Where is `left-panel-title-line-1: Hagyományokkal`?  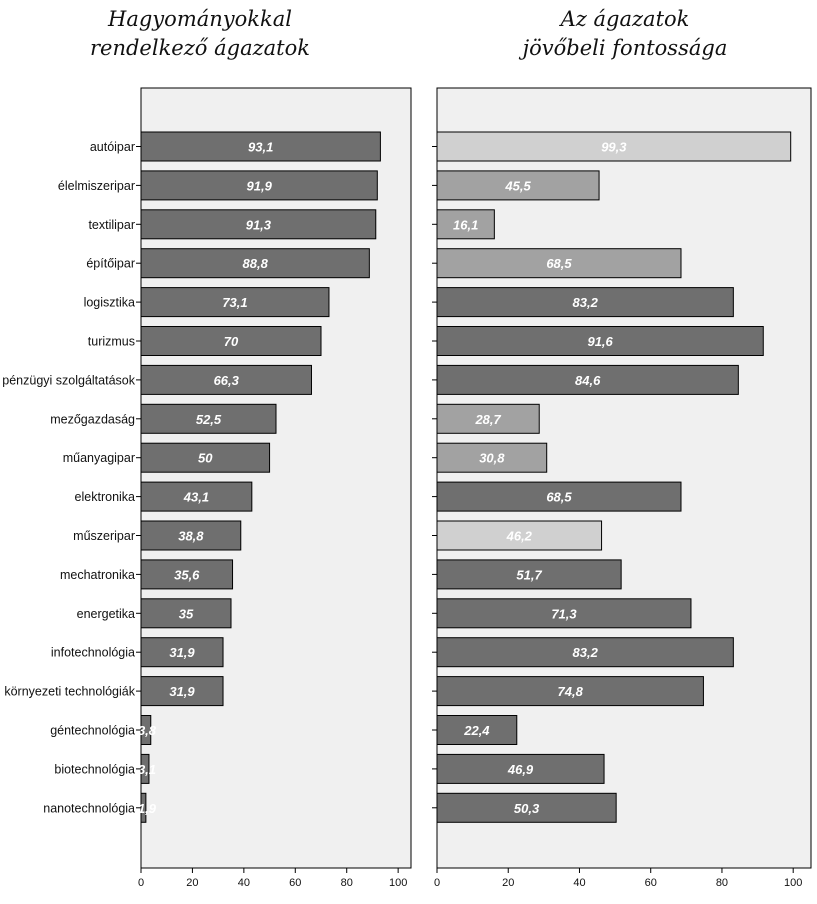 left-panel-title-line-1: Hagyományokkal is located at coordinates (199, 19).